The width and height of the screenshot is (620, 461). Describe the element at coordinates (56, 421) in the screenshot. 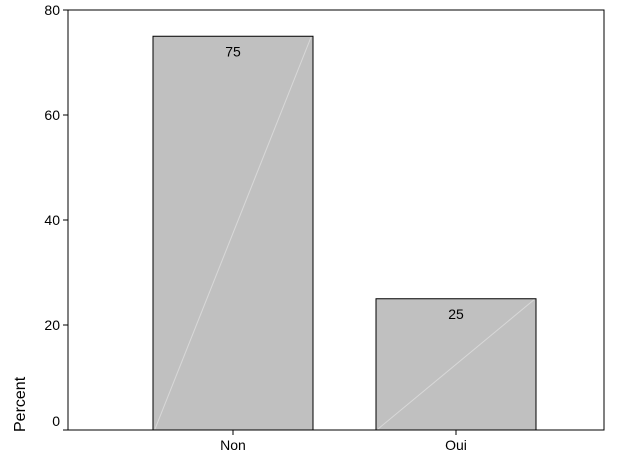

I see `y-tick-label: 0` at that location.